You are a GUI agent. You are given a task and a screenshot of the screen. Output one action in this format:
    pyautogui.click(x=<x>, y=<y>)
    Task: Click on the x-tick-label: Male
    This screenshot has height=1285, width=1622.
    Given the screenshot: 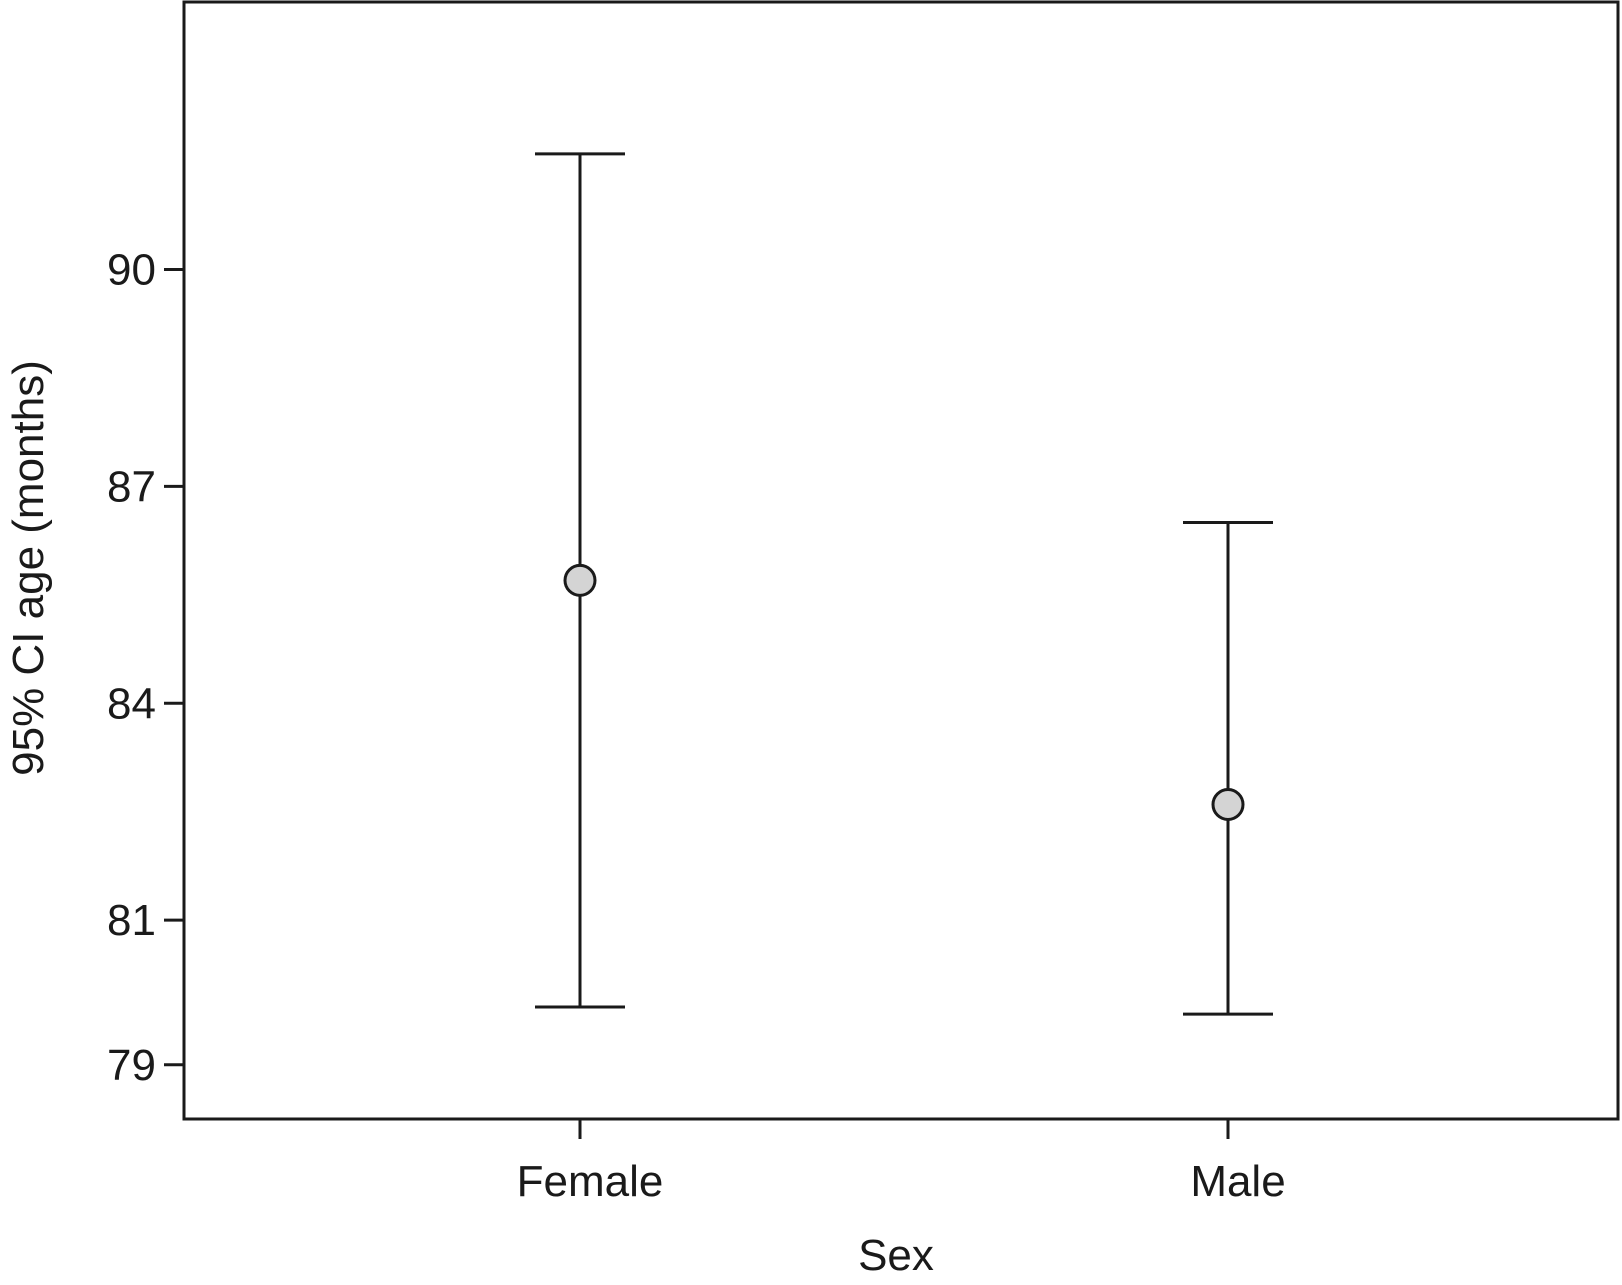 What is the action you would take?
    pyautogui.click(x=1237, y=1181)
    